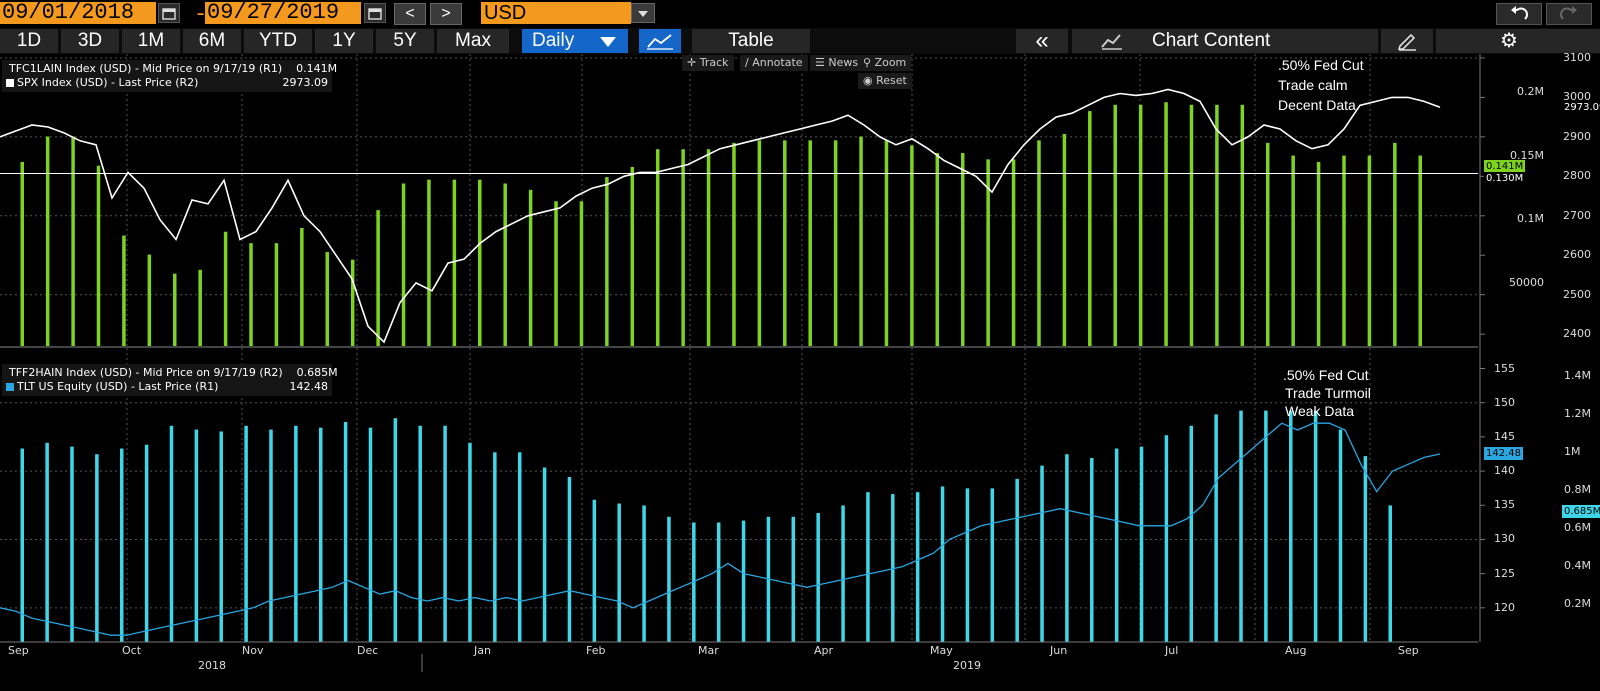 This screenshot has width=1600, height=691. I want to click on redo-icon, so click(1568, 13).